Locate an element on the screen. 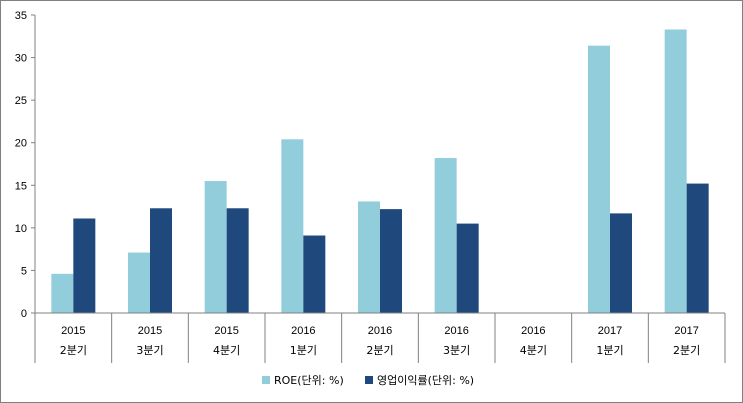  y-tick-label: 25 is located at coordinates (21, 101).